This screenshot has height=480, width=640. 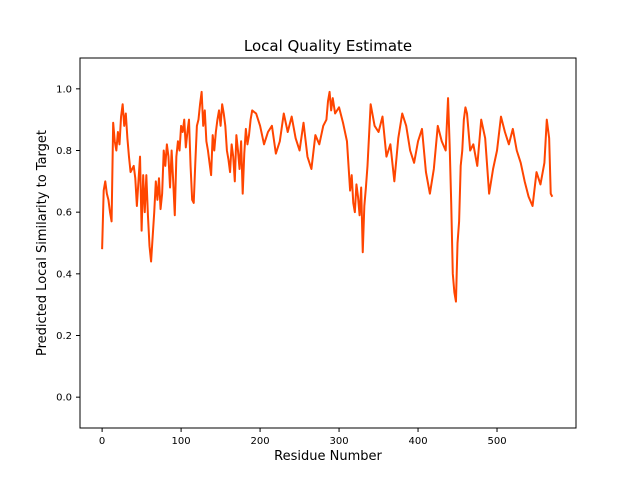 What do you see at coordinates (102, 441) in the screenshot?
I see `x-tick-label: 0` at bounding box center [102, 441].